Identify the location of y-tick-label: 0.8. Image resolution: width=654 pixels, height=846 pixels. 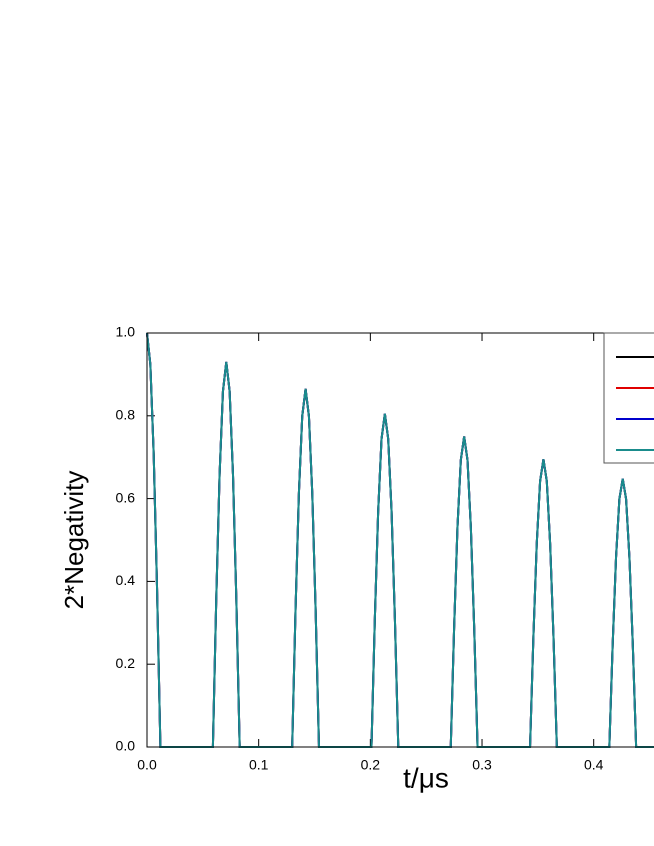
(126, 415).